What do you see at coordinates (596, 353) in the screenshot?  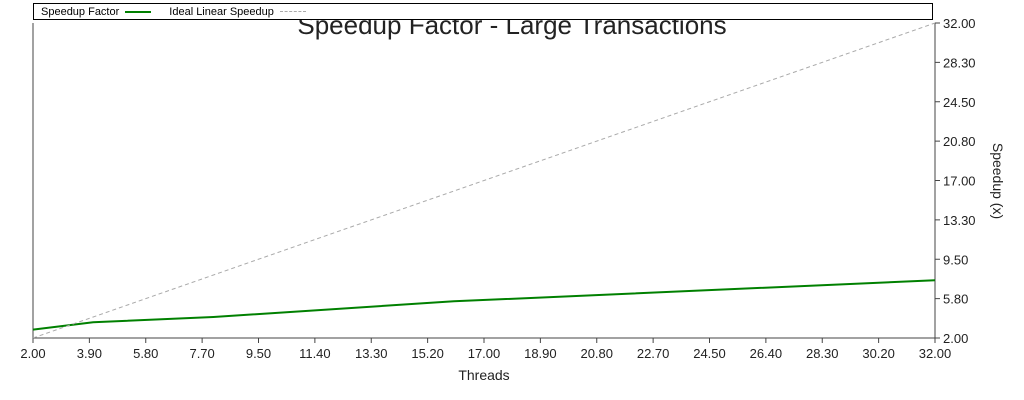 I see `x-tick-label: 20.80` at bounding box center [596, 353].